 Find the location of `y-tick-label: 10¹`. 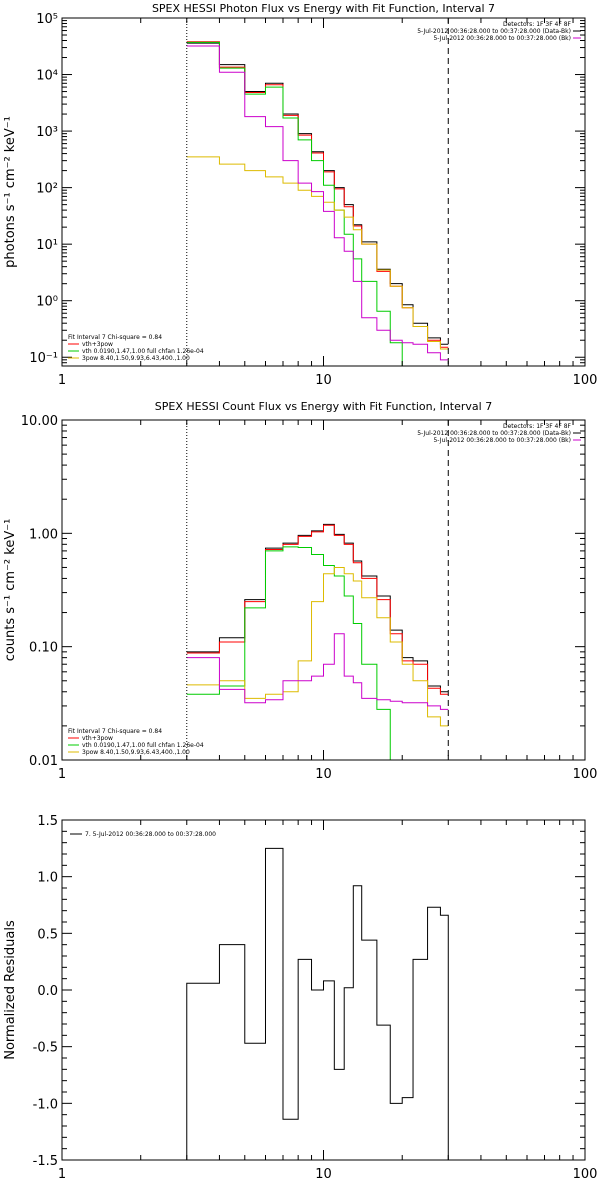

y-tick-label: 10¹ is located at coordinates (47, 245).